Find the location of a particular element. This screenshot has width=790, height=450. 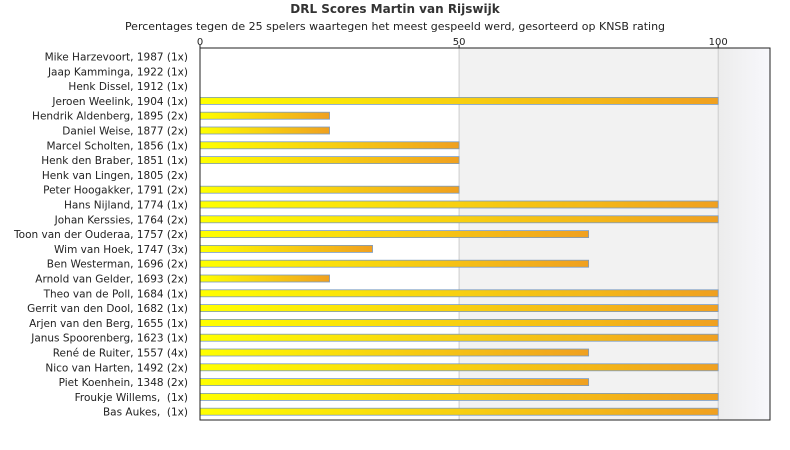

category-label: Bas Aukes, (1x) is located at coordinates (145, 413).